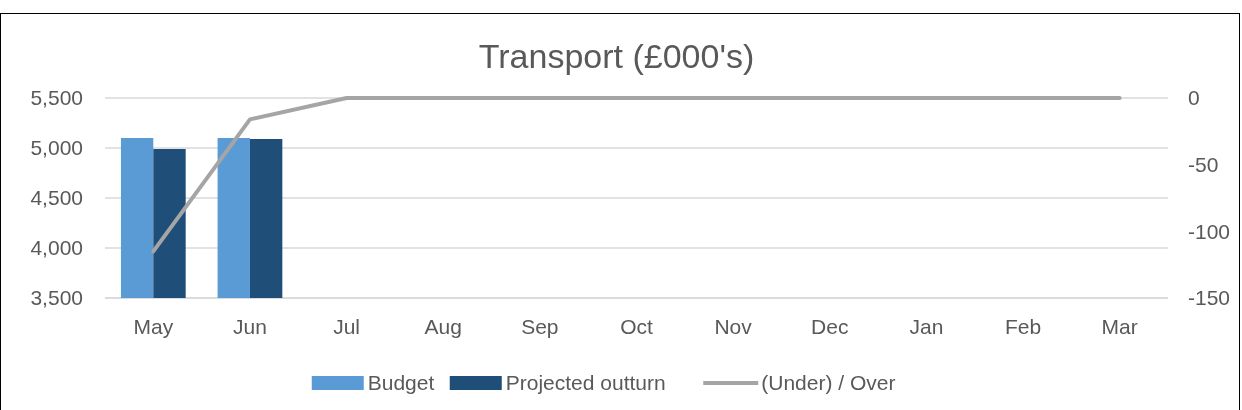 The image size is (1242, 410). I want to click on y-tick-label: 5,500, so click(56, 98).